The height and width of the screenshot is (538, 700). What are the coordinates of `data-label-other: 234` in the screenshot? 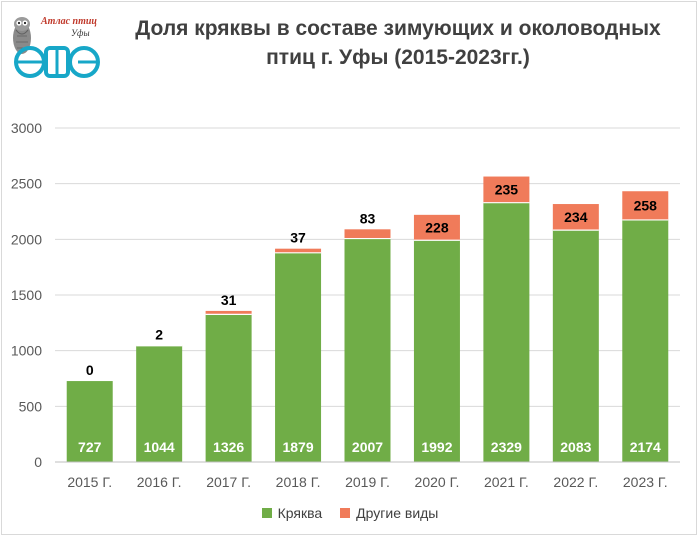 It's located at (576, 217).